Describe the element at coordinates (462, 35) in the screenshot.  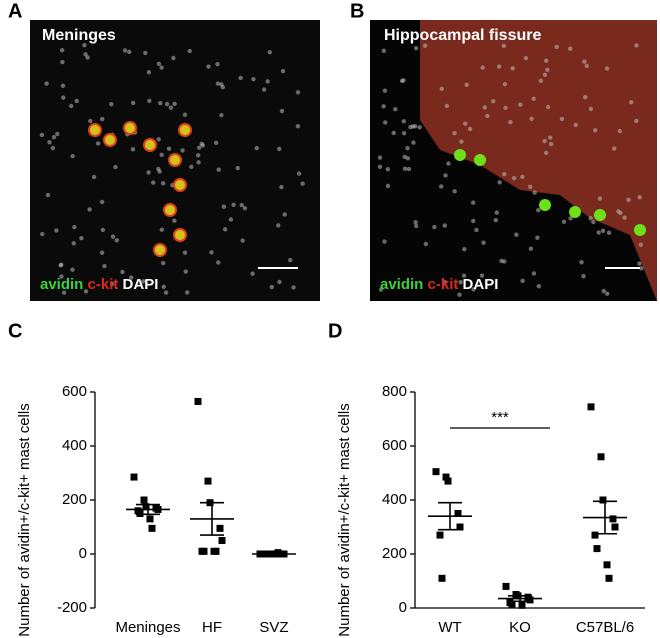
I see `image-title: Hippocampal fissure` at that location.